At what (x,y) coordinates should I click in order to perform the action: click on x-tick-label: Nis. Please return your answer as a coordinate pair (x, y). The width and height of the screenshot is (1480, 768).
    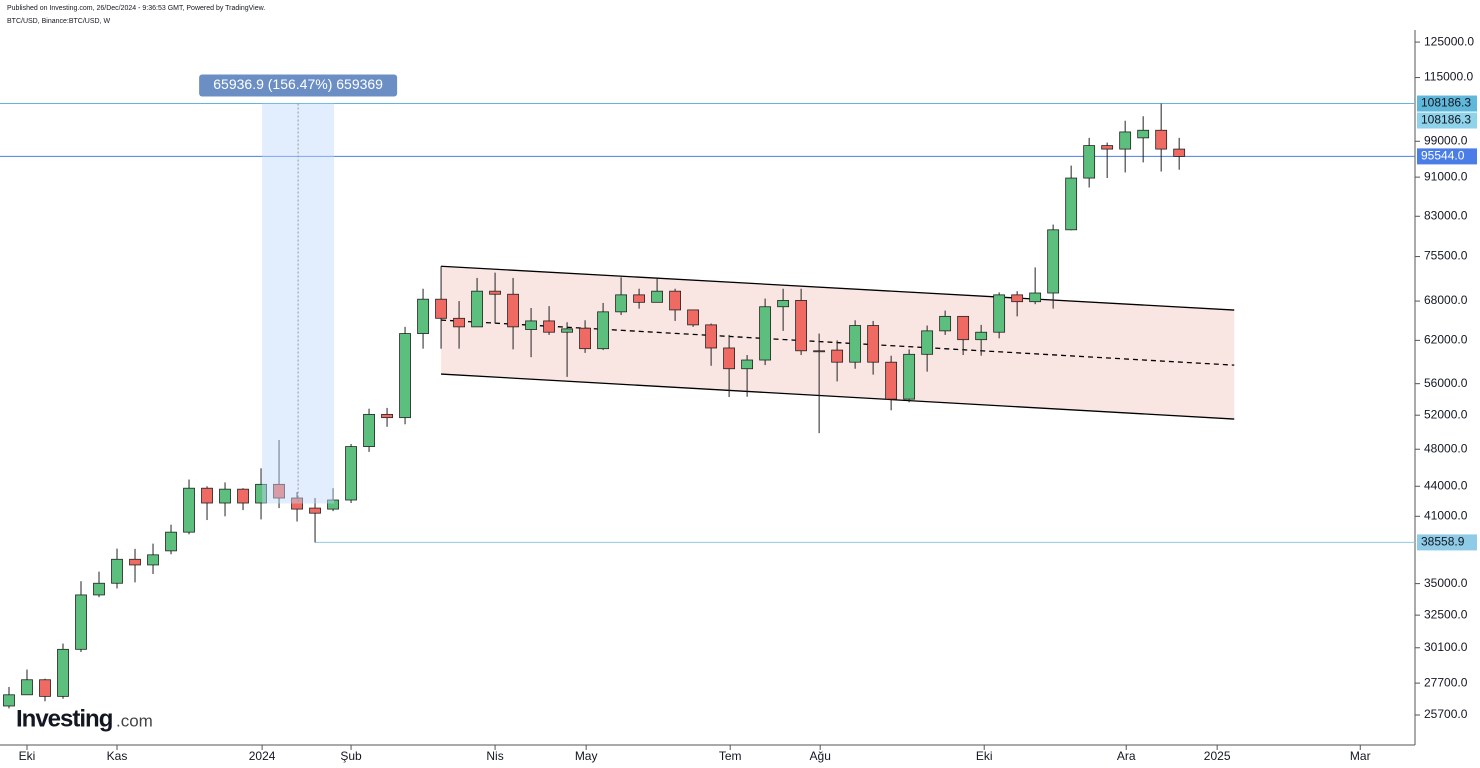
    Looking at the image, I should click on (494, 756).